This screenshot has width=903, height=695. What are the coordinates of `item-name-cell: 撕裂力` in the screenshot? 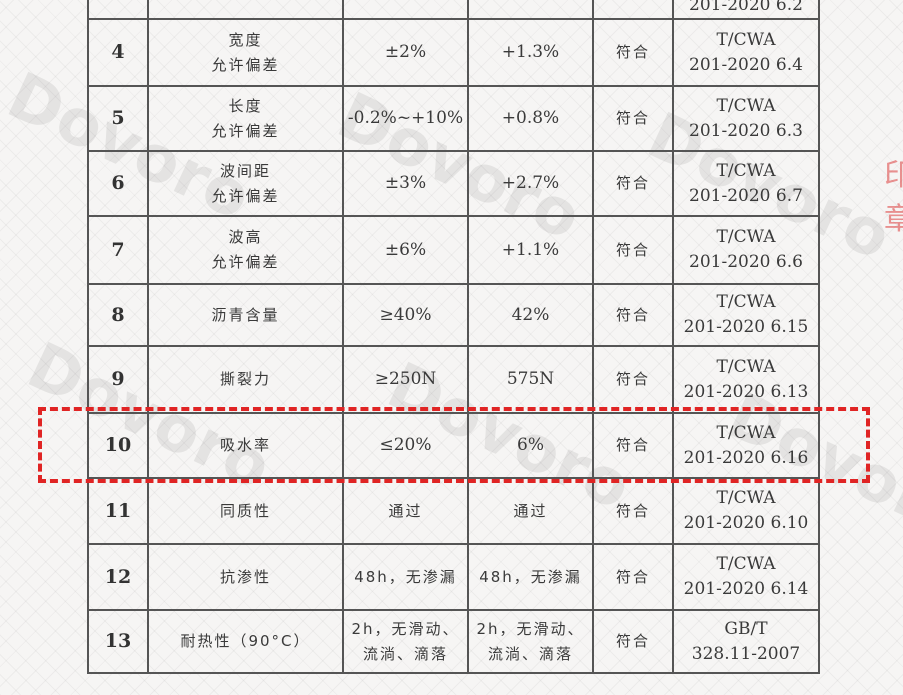 It's located at (245, 379).